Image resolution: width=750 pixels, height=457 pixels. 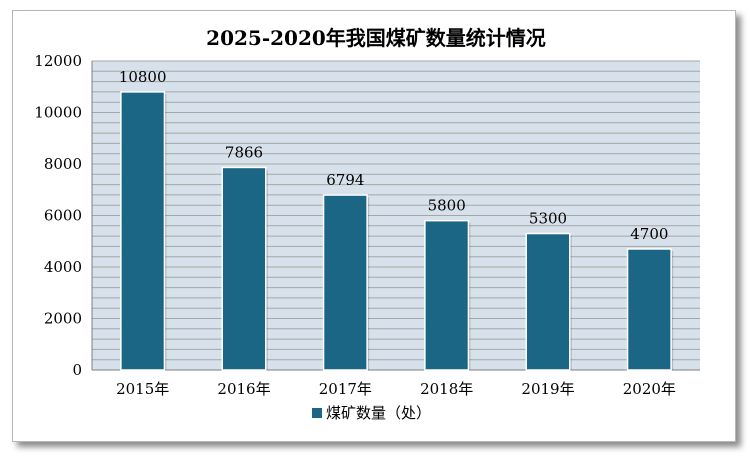 What do you see at coordinates (63, 267) in the screenshot?
I see `y-tick-label: 4000` at bounding box center [63, 267].